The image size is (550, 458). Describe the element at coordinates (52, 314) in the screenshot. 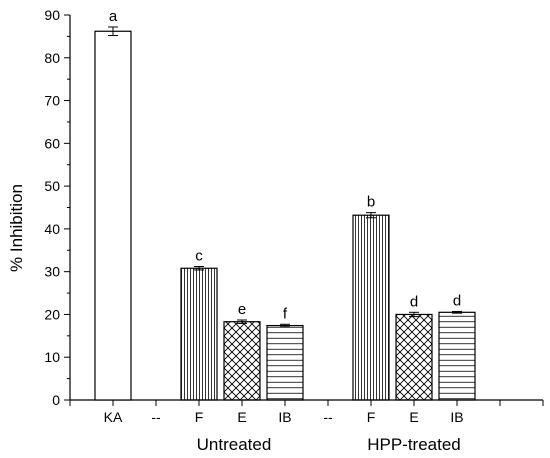

I see `y-tick-label: 20` at that location.